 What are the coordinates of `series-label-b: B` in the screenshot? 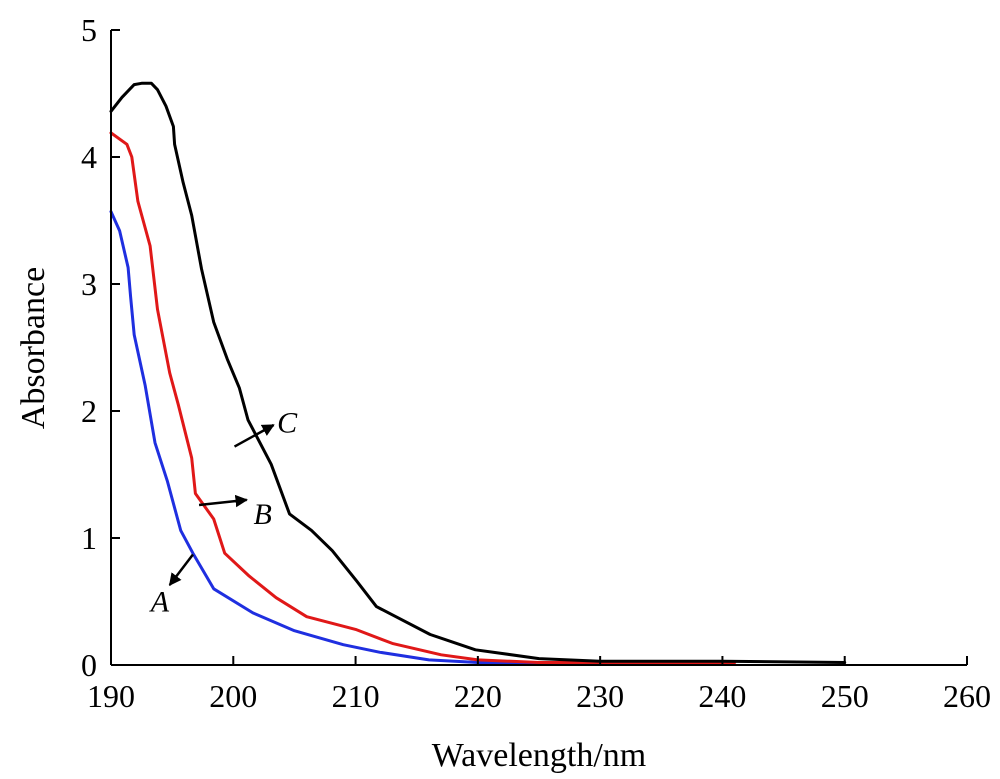 It's located at (262, 514).